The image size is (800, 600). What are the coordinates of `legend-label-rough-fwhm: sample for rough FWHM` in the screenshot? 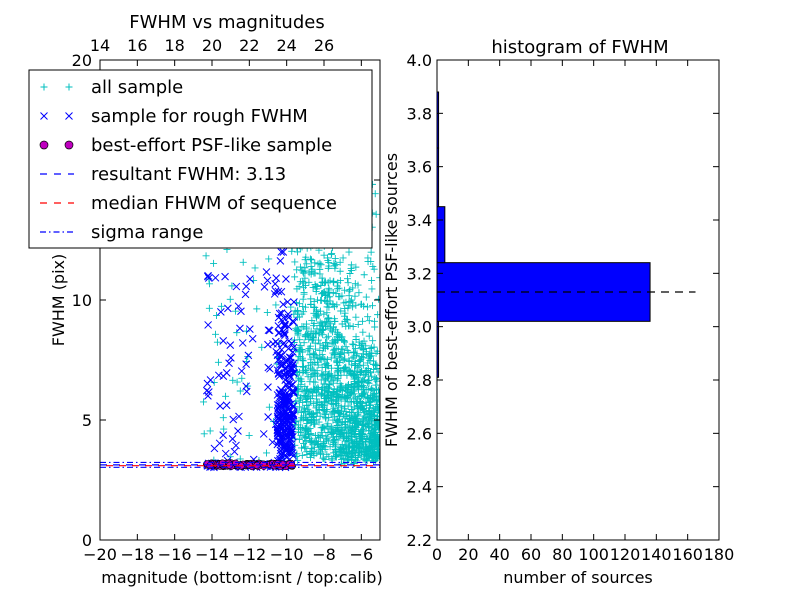 It's located at (199, 116).